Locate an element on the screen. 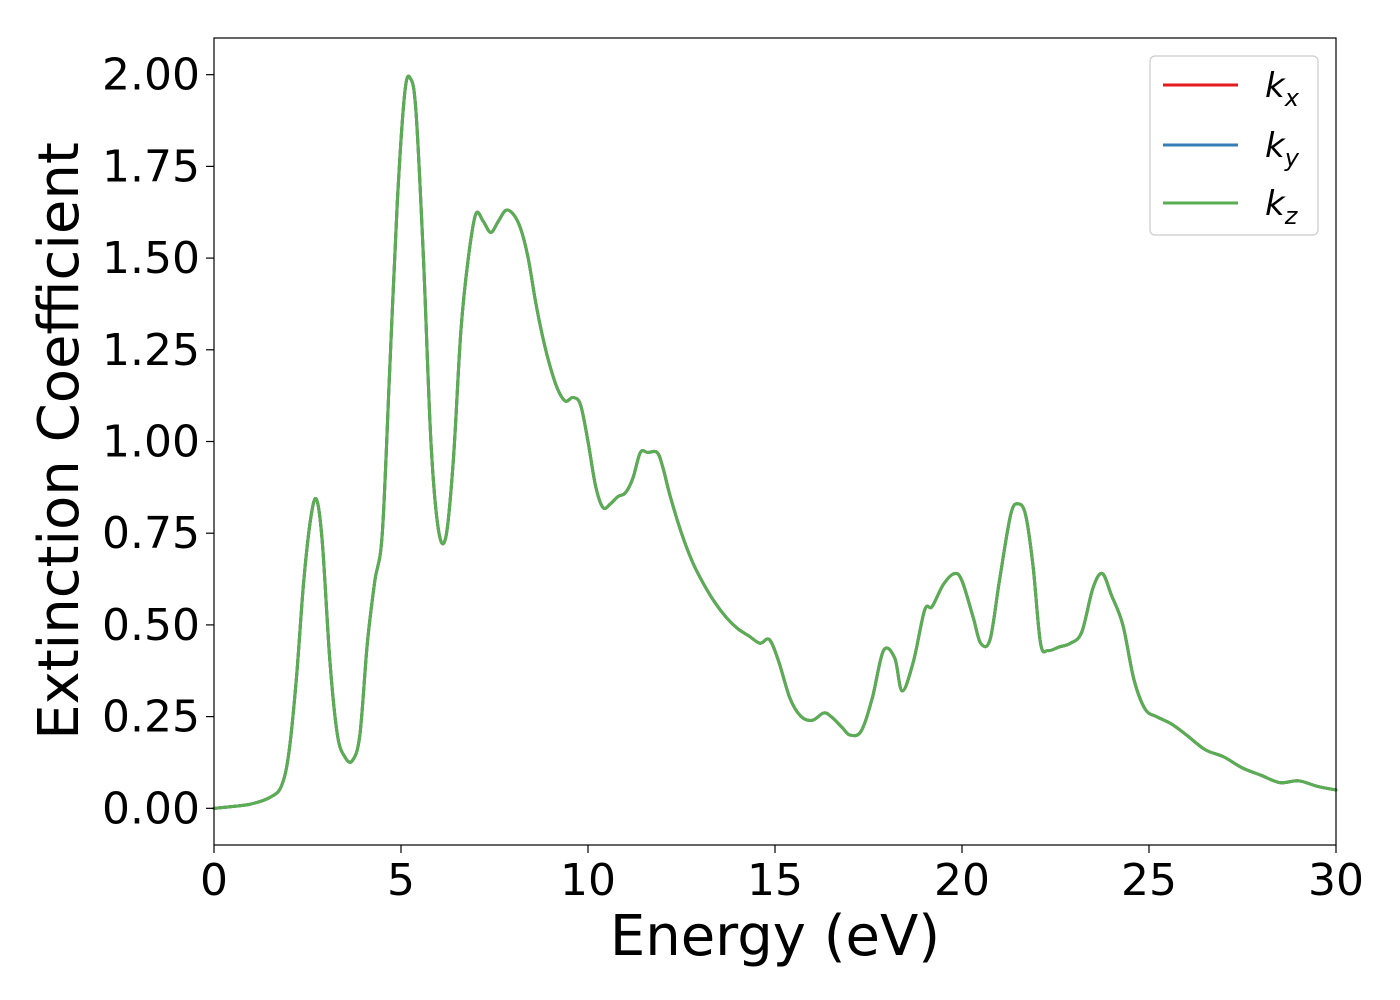 The width and height of the screenshot is (1400, 1000). x-axis: 0 5 10 15 20 25 30 is located at coordinates (782, 875).